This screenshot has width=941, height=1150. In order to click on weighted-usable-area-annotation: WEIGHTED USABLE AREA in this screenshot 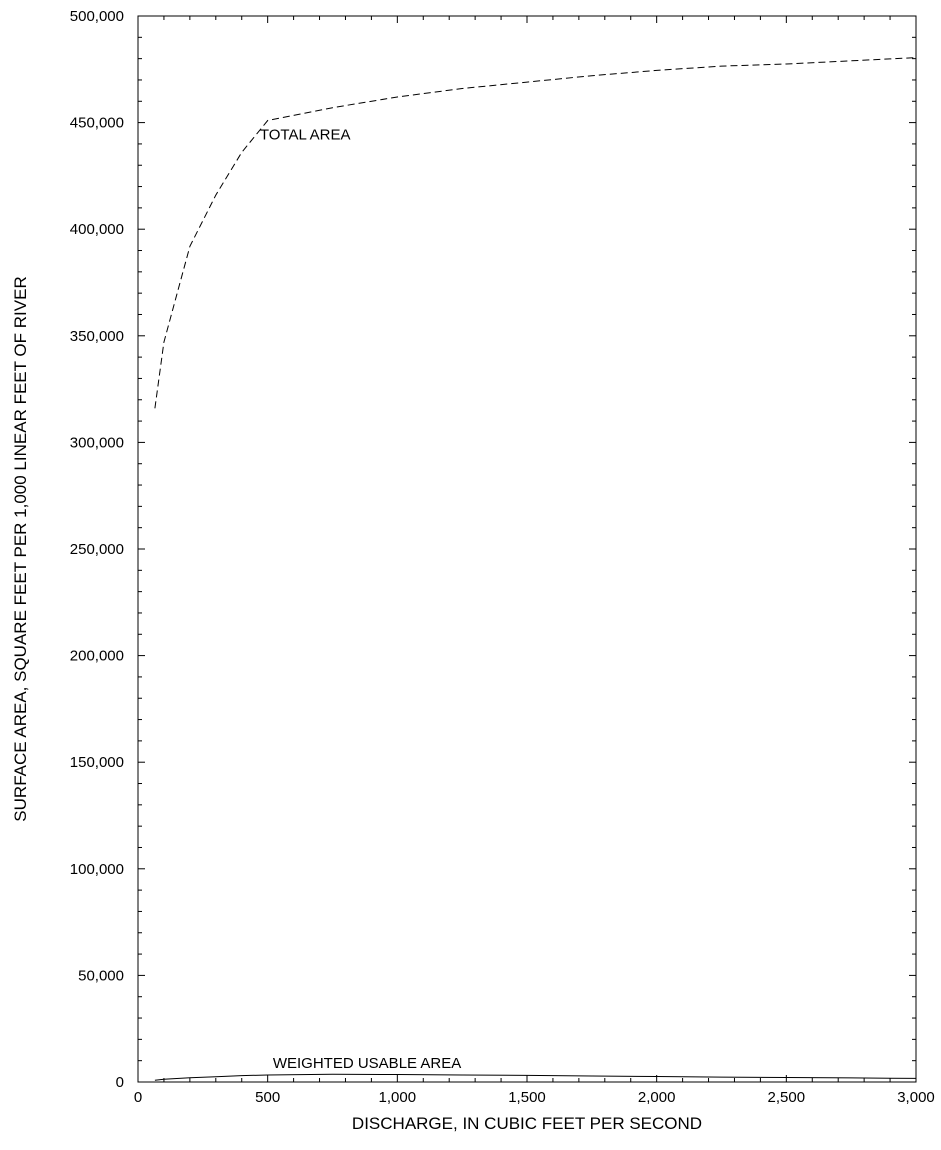, I will do `click(367, 1063)`.